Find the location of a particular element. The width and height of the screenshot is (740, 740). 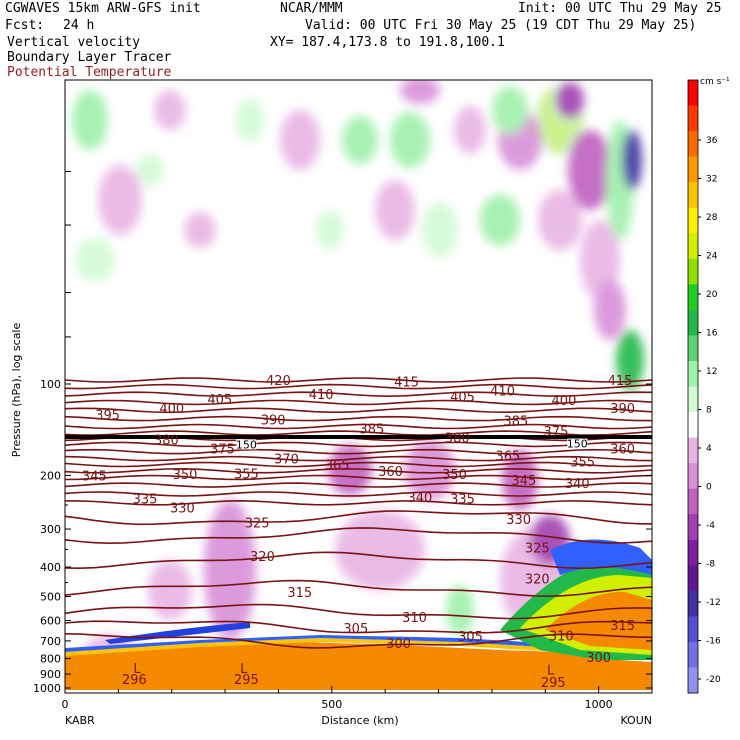

colorbar-tick-label: 12 is located at coordinates (711, 372).